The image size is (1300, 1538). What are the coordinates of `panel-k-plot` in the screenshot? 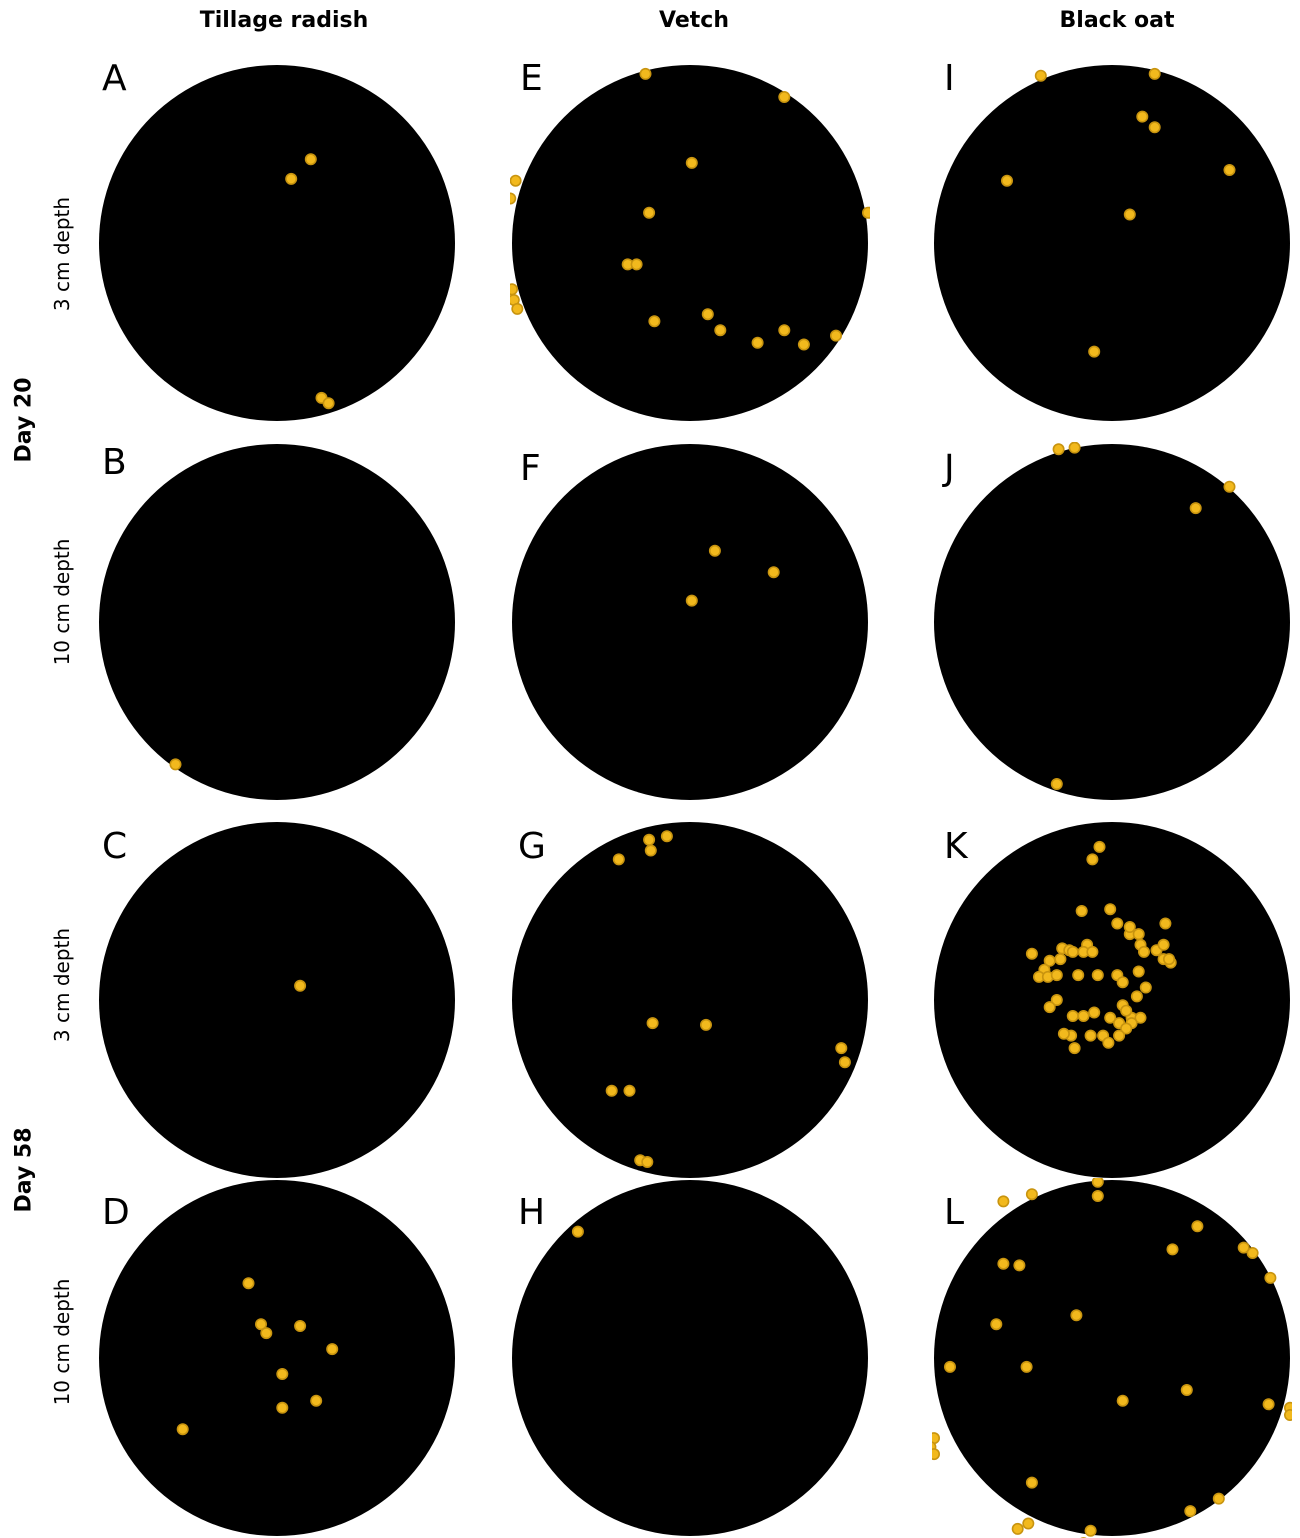 It's located at (1112, 1000).